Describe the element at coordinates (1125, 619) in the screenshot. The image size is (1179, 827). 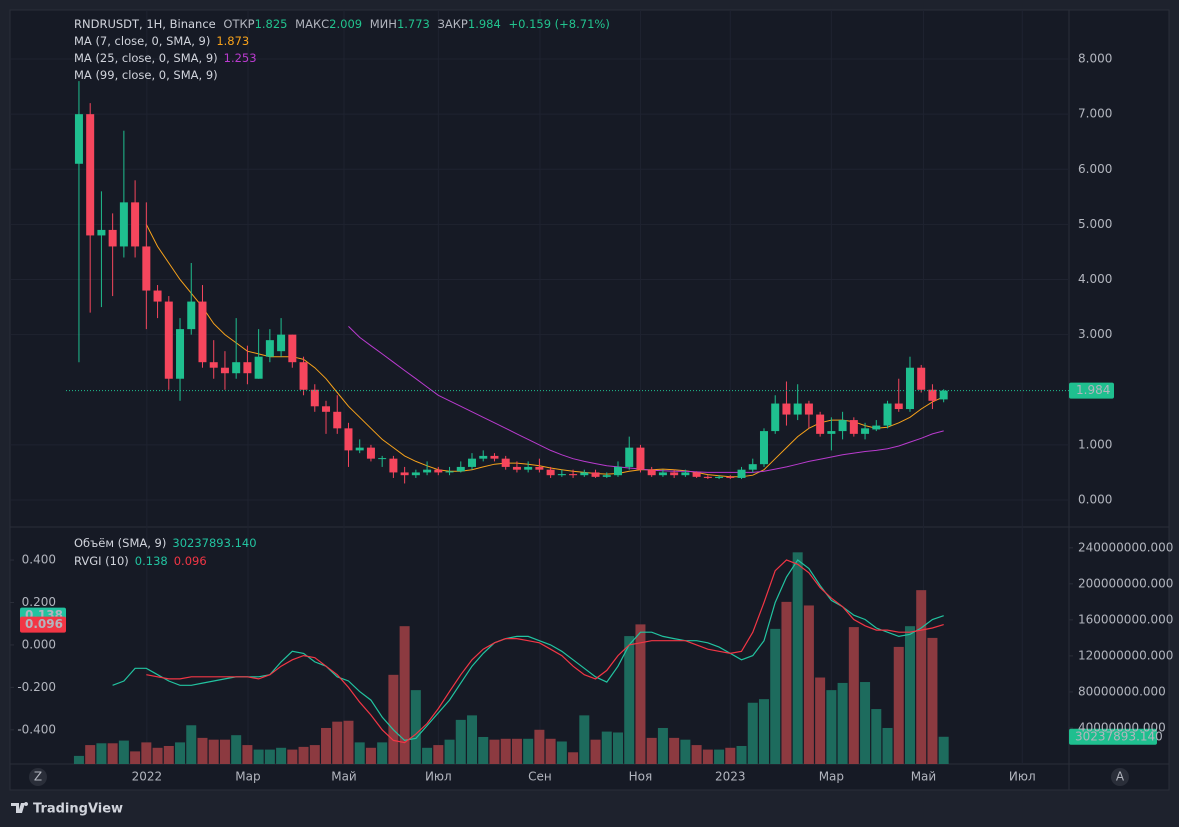
I see `volume-tick-label: 160000000.000` at that location.